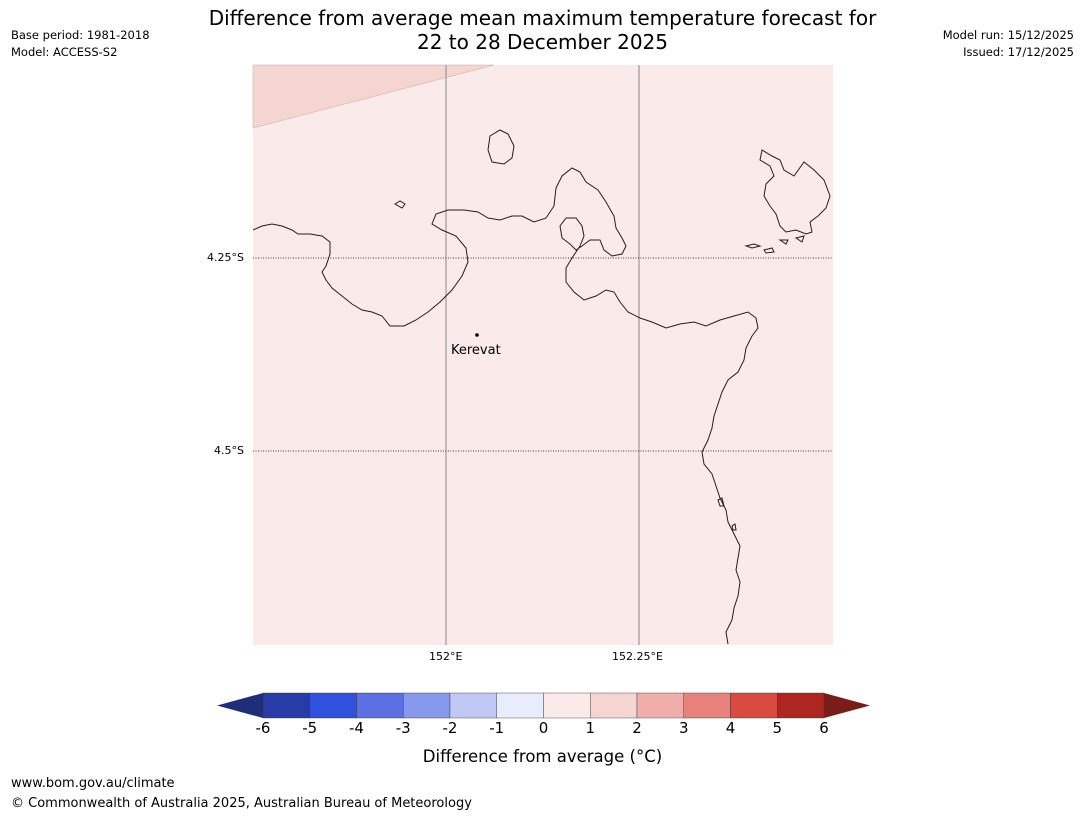 This screenshot has width=1085, height=816. I want to click on colorbar-tick: -4, so click(356, 728).